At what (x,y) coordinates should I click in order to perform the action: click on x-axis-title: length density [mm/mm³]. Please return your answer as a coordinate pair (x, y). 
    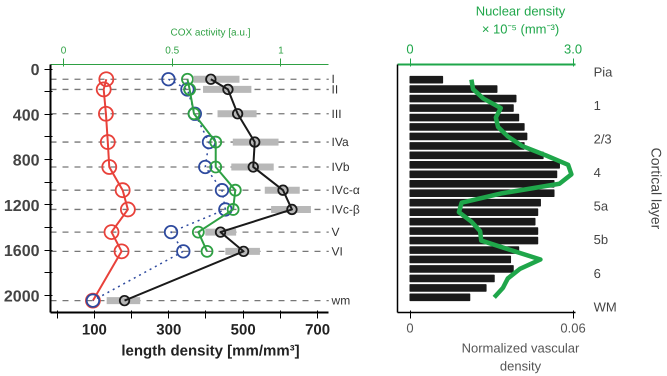
    Looking at the image, I should click on (210, 351).